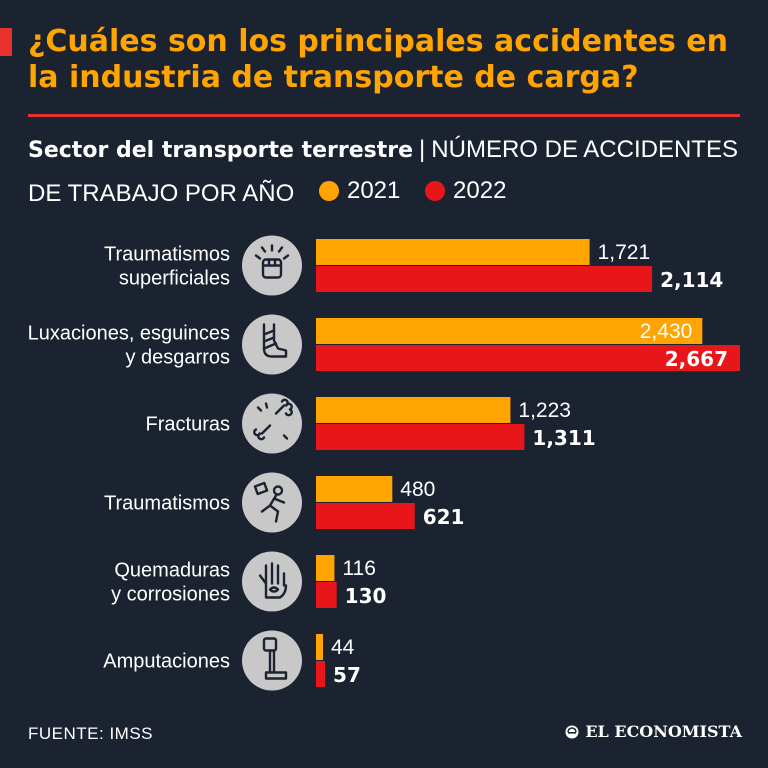  I want to click on value-label-2022: 2,114, so click(691, 280).